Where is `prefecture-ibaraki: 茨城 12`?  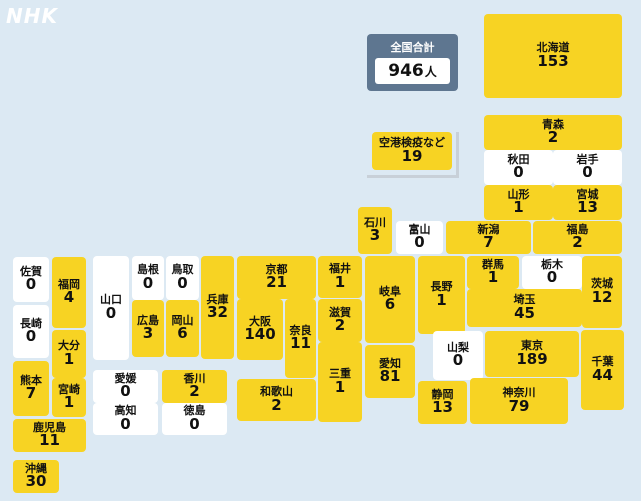
prefecture-ibaraki: 茨城 12 is located at coordinates (602, 292).